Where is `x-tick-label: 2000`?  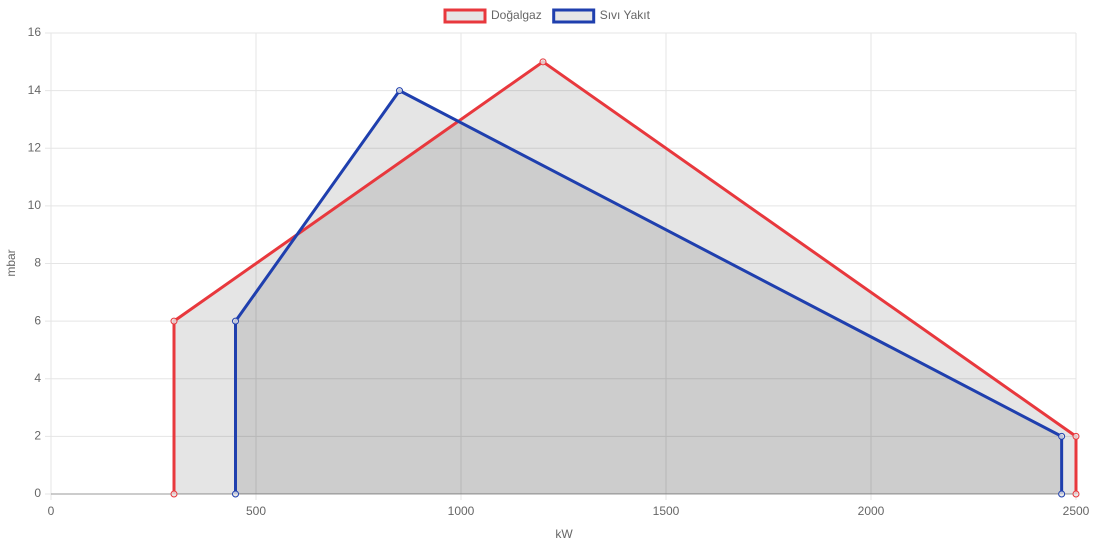 x-tick-label: 2000 is located at coordinates (871, 511).